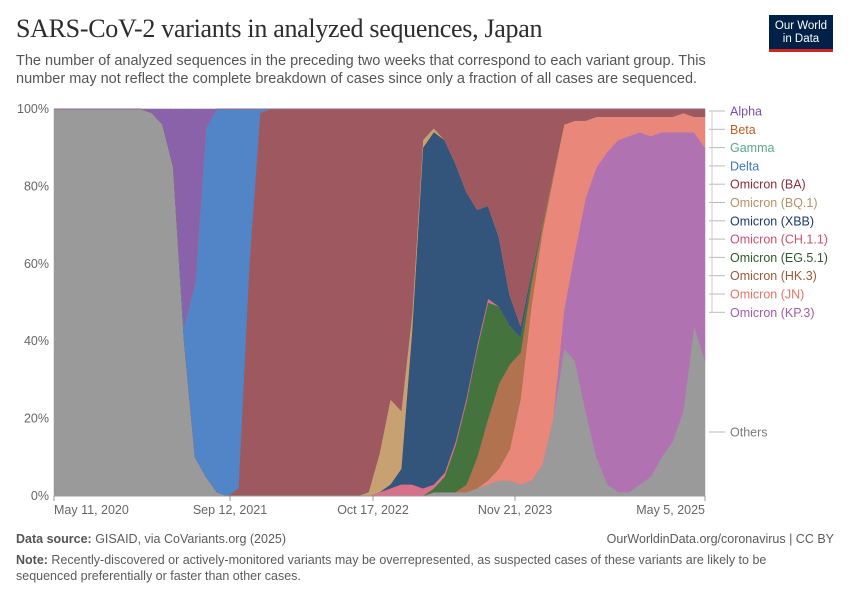  What do you see at coordinates (767, 295) in the screenshot?
I see `legend-item-omicron-jn-: Omicron (JN)` at bounding box center [767, 295].